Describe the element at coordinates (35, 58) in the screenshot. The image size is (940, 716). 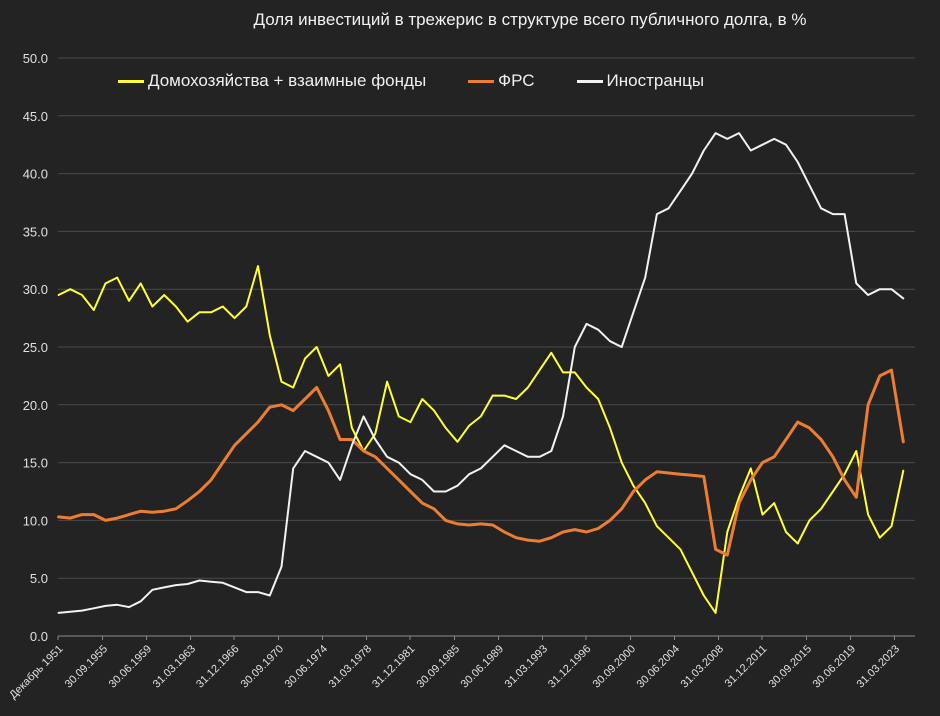
I see `y-tick-label: 50.0` at that location.